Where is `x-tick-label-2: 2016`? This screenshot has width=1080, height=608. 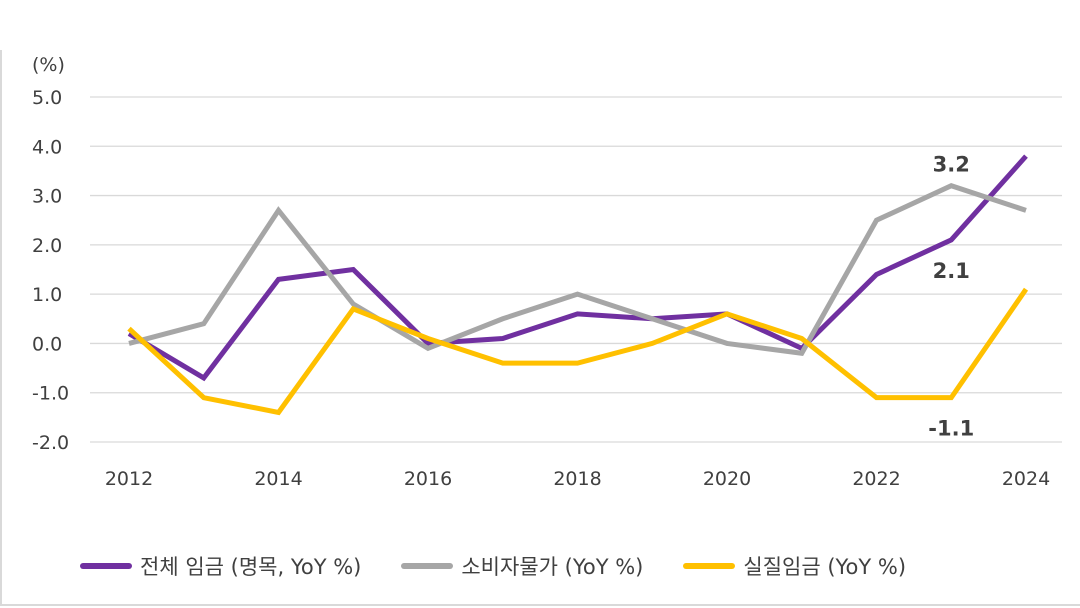
x-tick-label-2: 2016 is located at coordinates (428, 479).